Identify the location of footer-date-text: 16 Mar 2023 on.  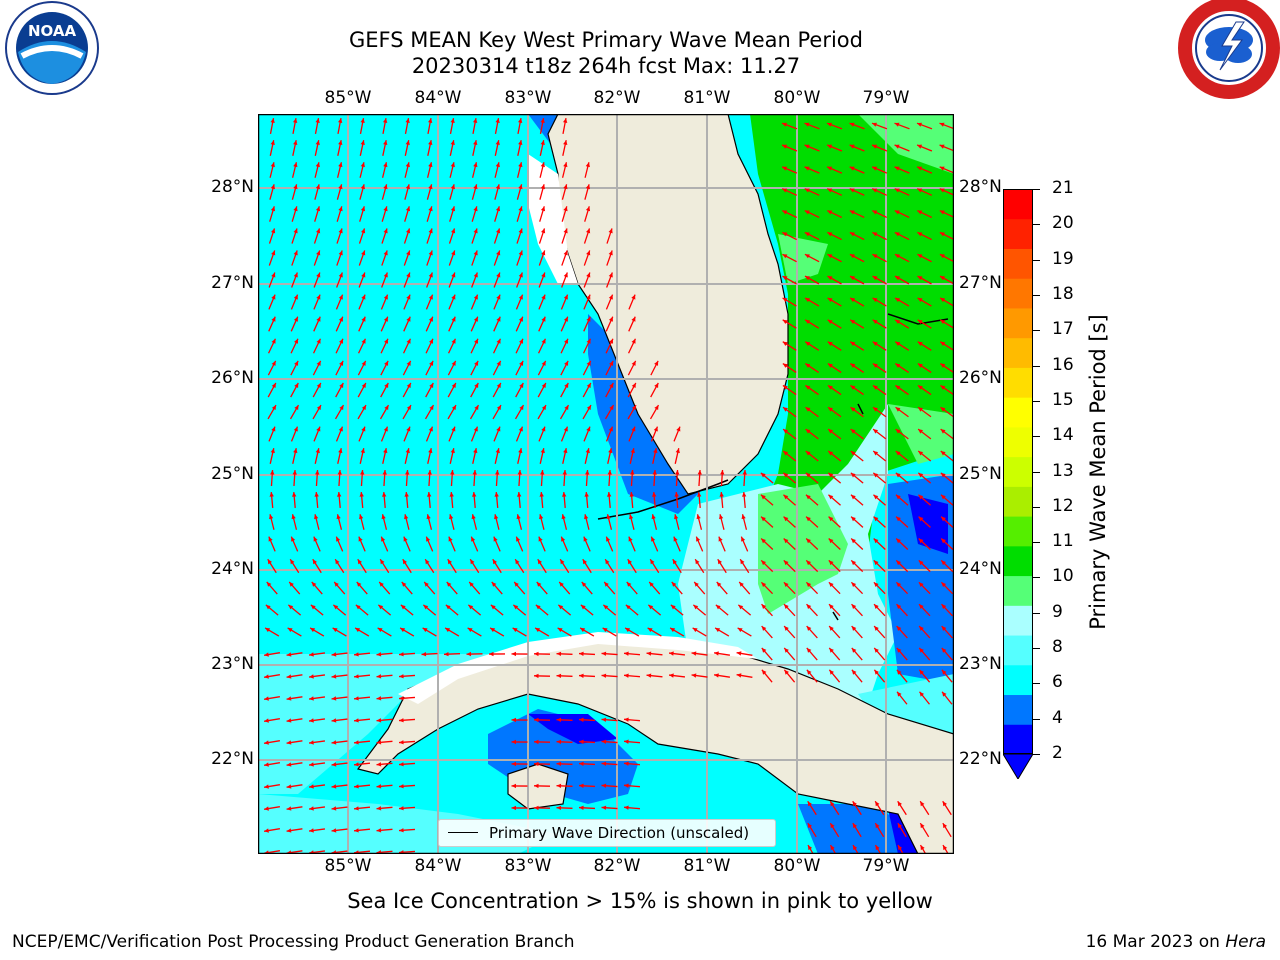
(1155, 942).